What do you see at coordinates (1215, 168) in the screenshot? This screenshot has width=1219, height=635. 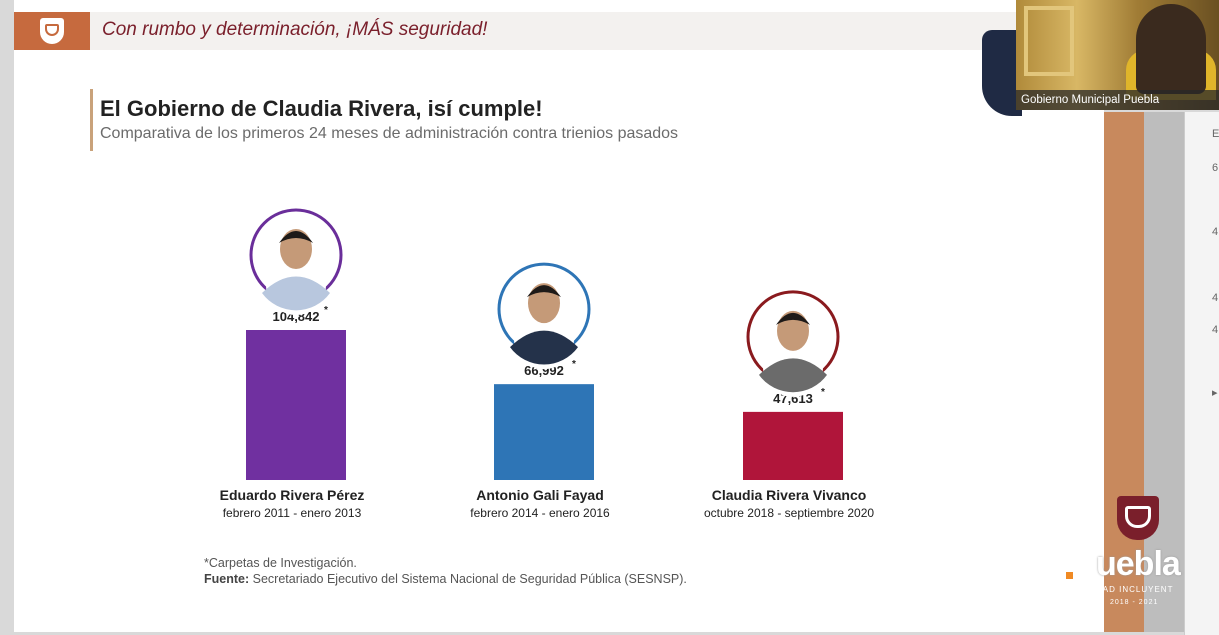 I see `side-glyph: 6` at bounding box center [1215, 168].